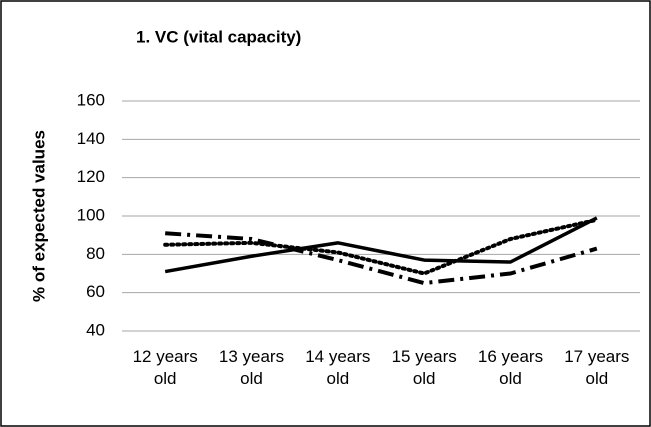 This screenshot has height=427, width=651. What do you see at coordinates (91, 138) in the screenshot?
I see `y-tick-label: 140` at bounding box center [91, 138].